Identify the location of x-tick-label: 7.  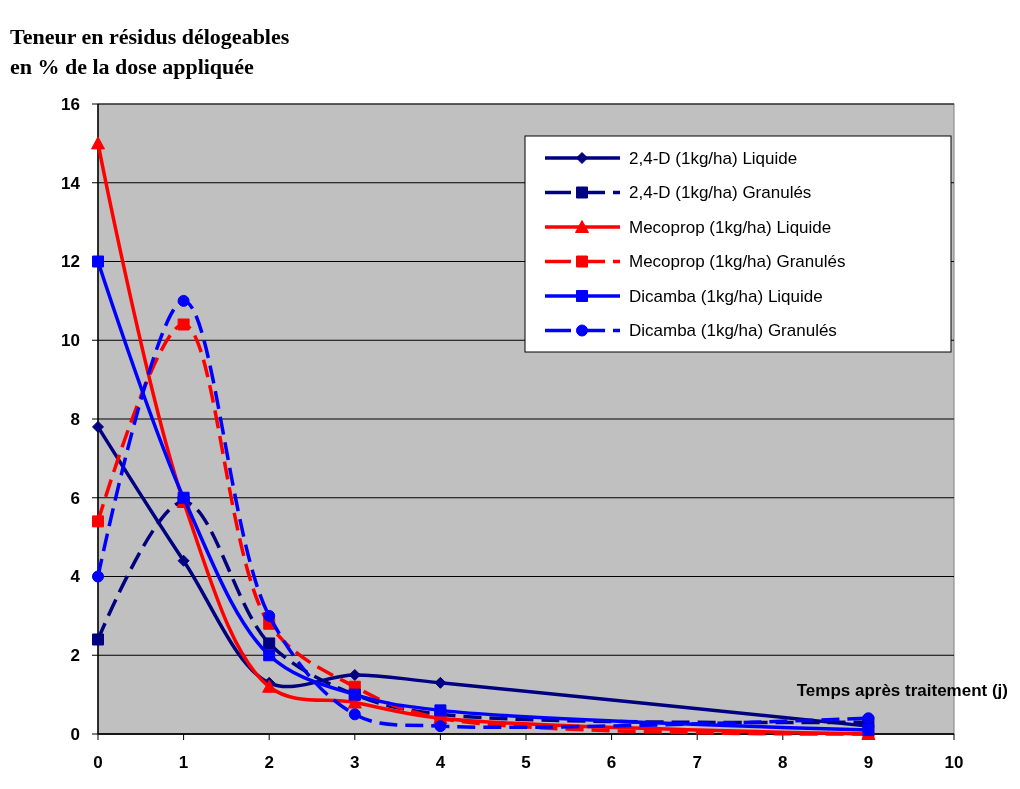
(697, 762).